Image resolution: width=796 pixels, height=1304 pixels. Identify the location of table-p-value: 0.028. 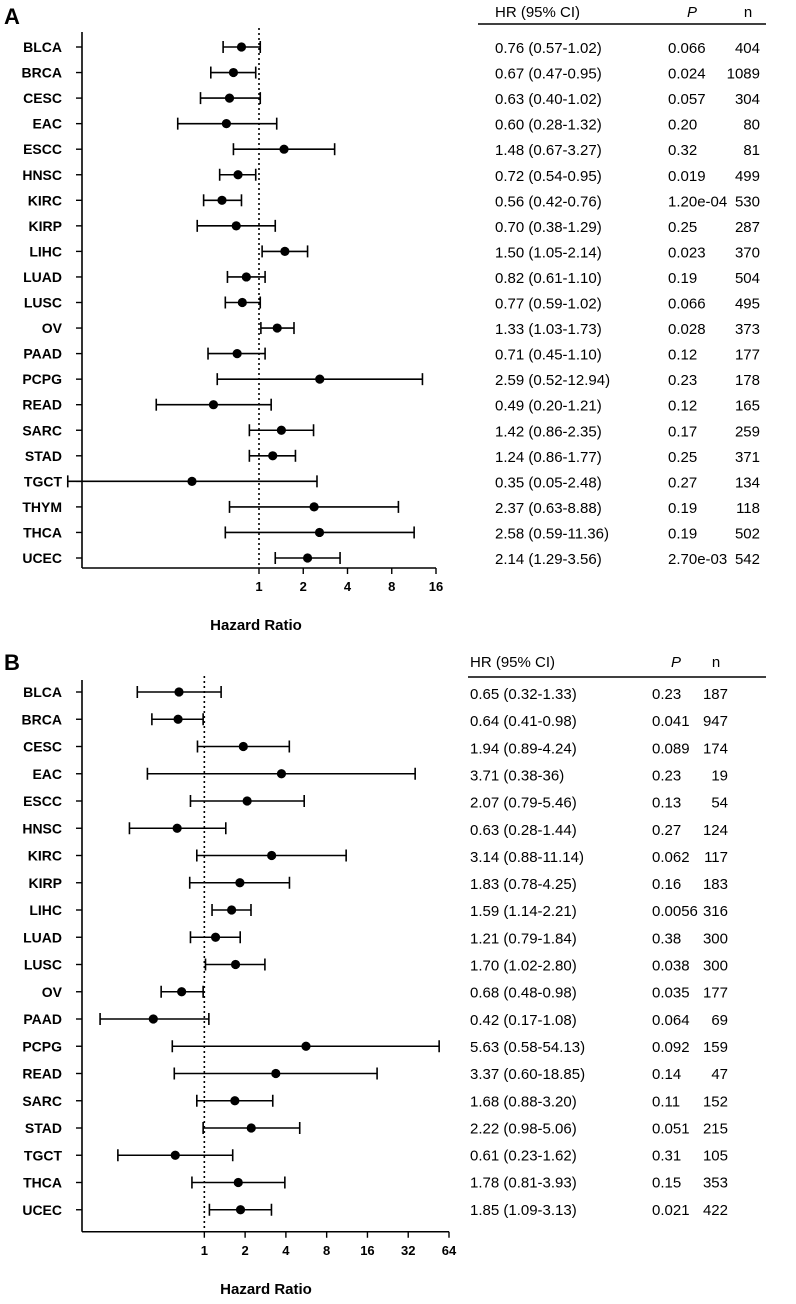
(687, 329).